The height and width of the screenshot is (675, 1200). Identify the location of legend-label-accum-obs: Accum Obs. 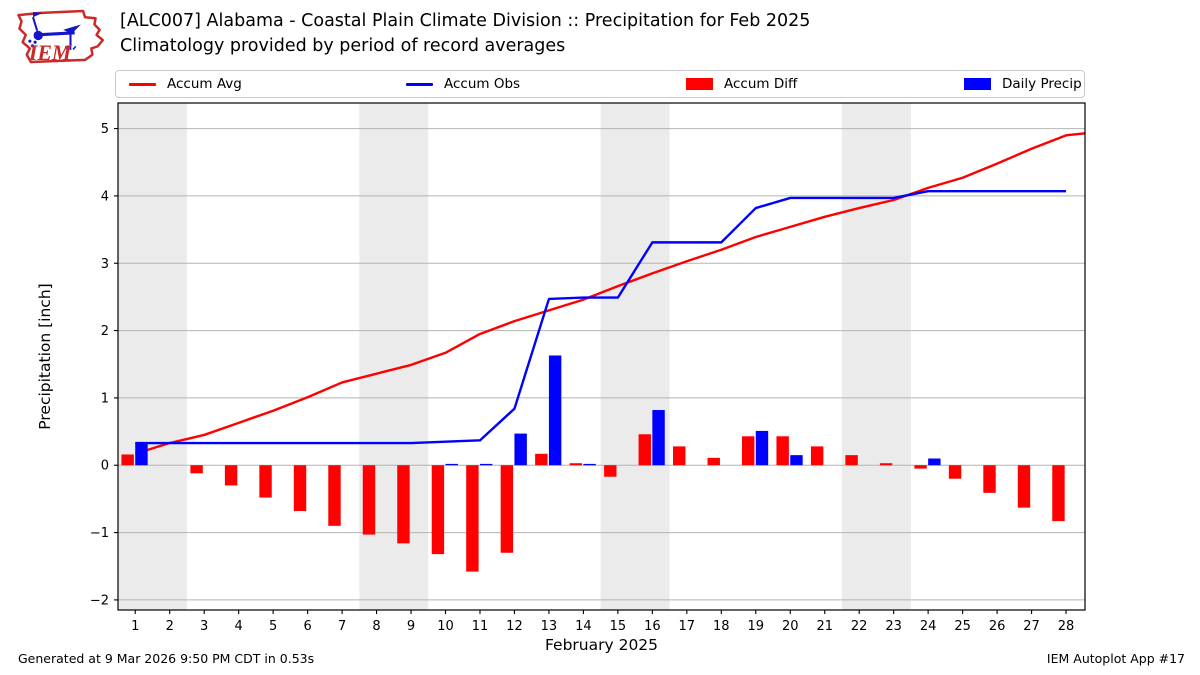
(482, 84).